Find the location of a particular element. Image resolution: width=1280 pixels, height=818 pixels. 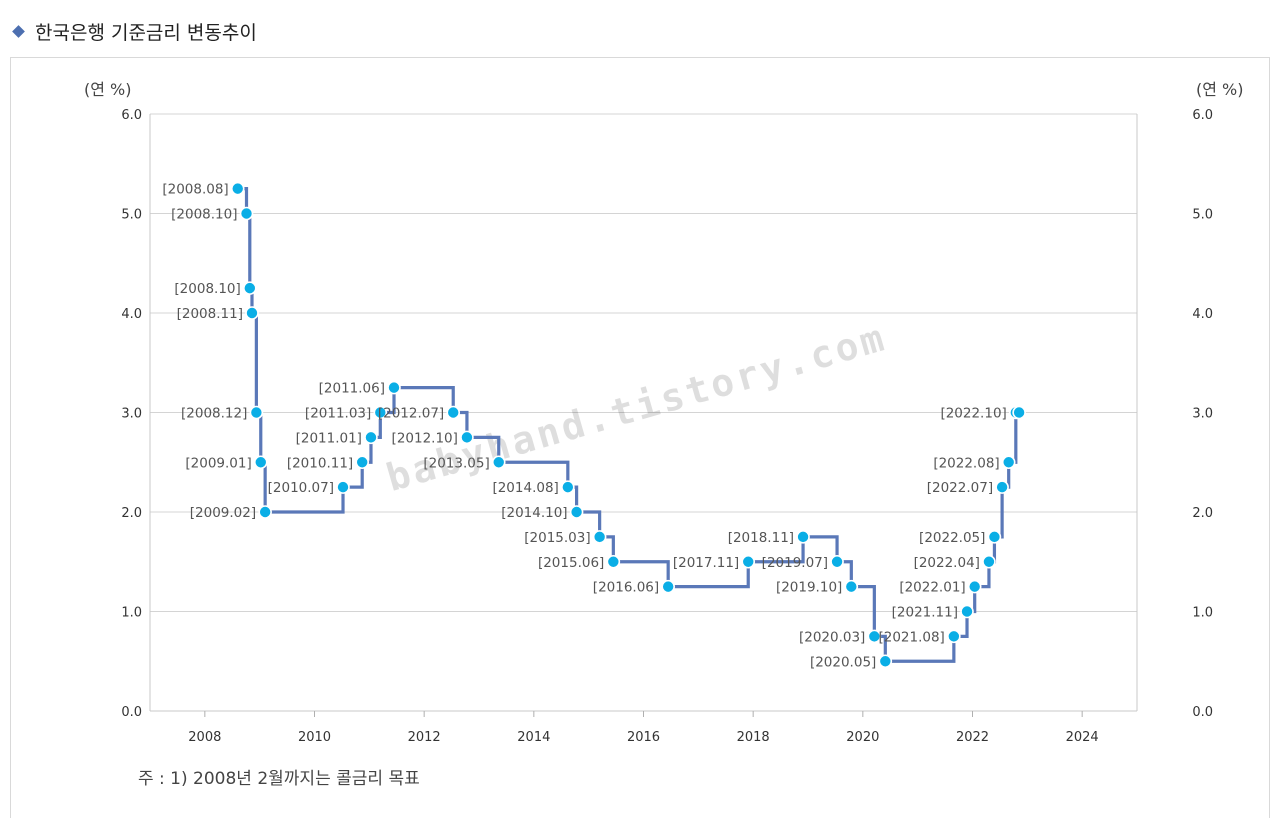

data-label: [2009.01] is located at coordinates (218, 463).